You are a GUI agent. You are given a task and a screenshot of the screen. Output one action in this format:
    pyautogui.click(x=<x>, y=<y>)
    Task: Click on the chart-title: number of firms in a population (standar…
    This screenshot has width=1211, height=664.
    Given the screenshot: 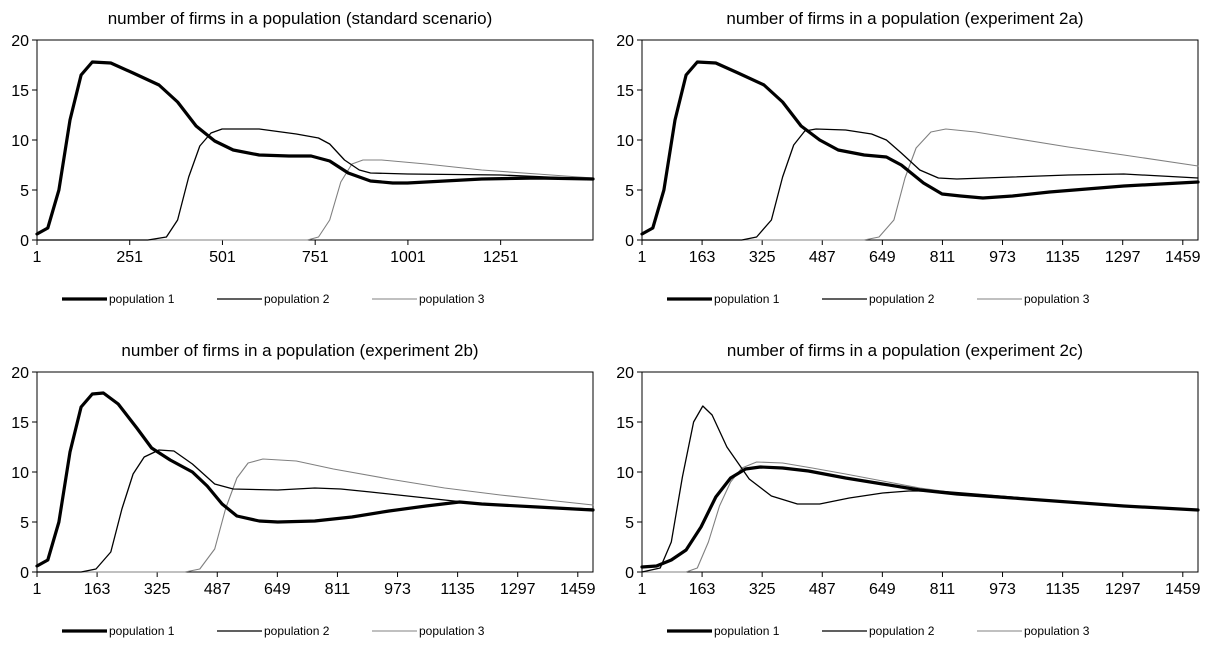 What is the action you would take?
    pyautogui.click(x=300, y=18)
    